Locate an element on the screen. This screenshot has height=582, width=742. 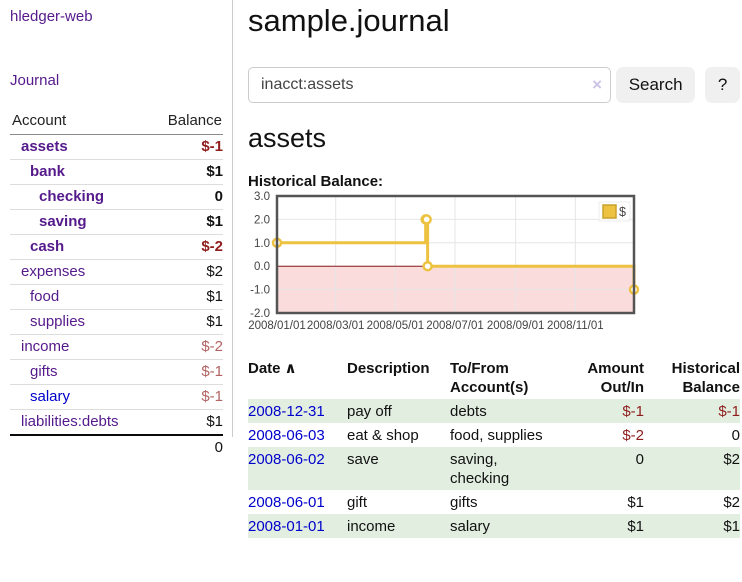
transaction-accounts-cell: salary is located at coordinates (470, 526).